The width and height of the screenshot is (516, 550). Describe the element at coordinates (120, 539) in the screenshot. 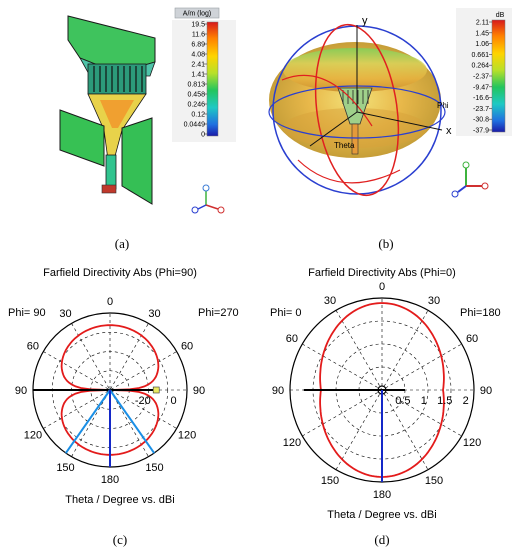

I see `caption-c: (c)` at that location.